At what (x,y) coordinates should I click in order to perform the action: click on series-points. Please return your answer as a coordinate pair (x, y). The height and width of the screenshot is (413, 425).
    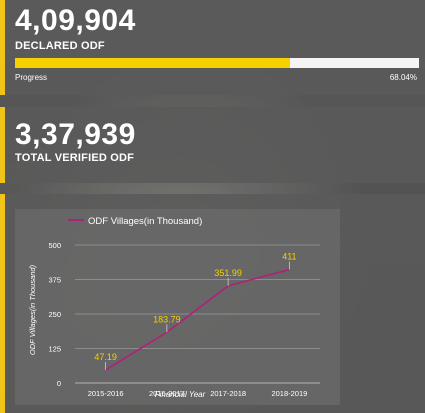
    Looking at the image, I should click on (197, 315).